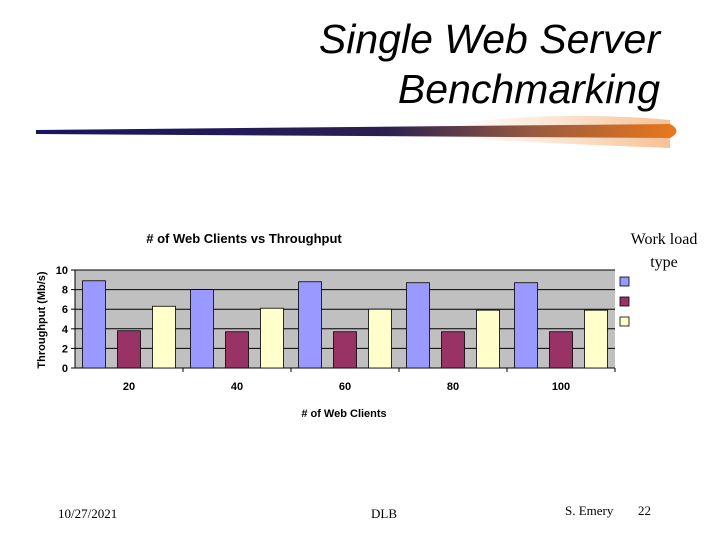  What do you see at coordinates (244, 238) in the screenshot?
I see `chart-title: # of Web Clients vs Throughput` at bounding box center [244, 238].